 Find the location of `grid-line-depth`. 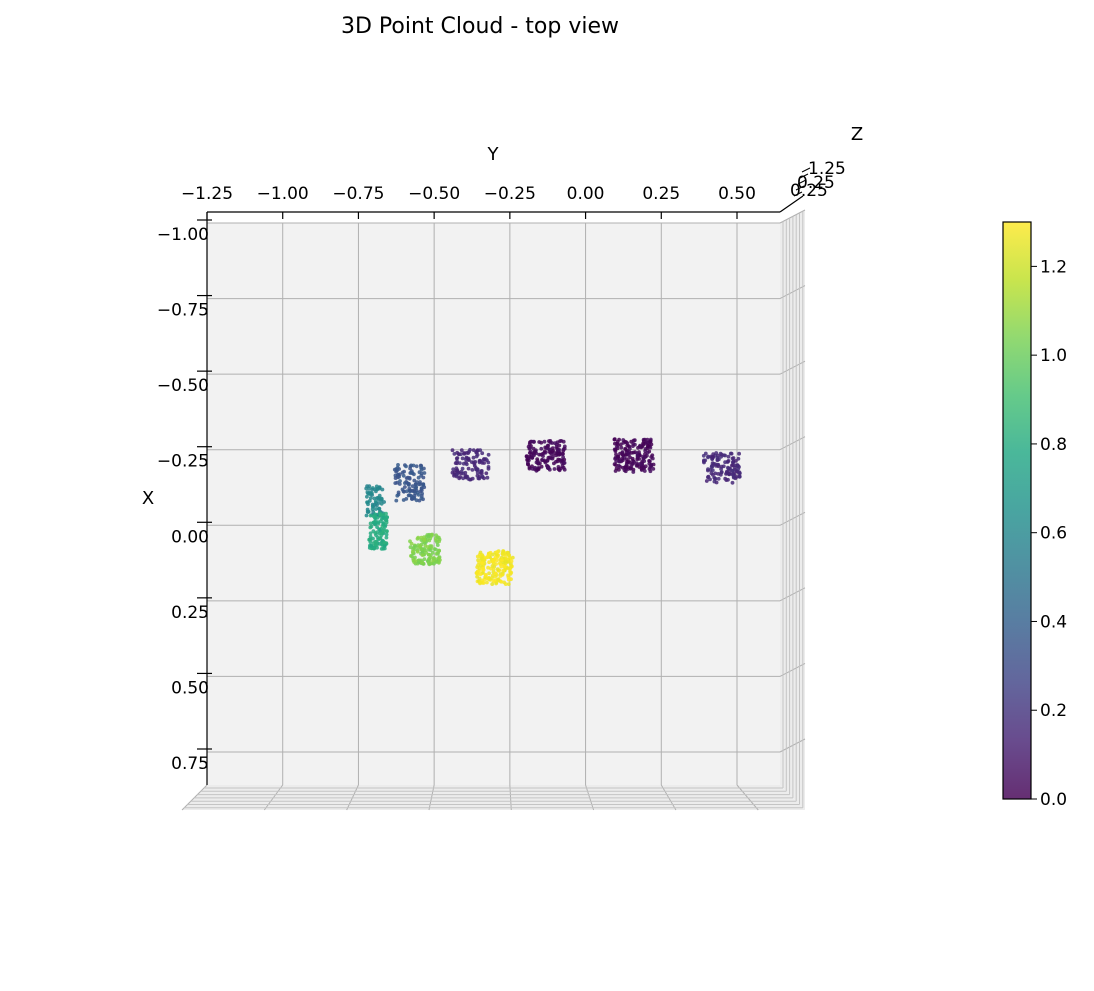

grid-line-depth is located at coordinates (792, 216).